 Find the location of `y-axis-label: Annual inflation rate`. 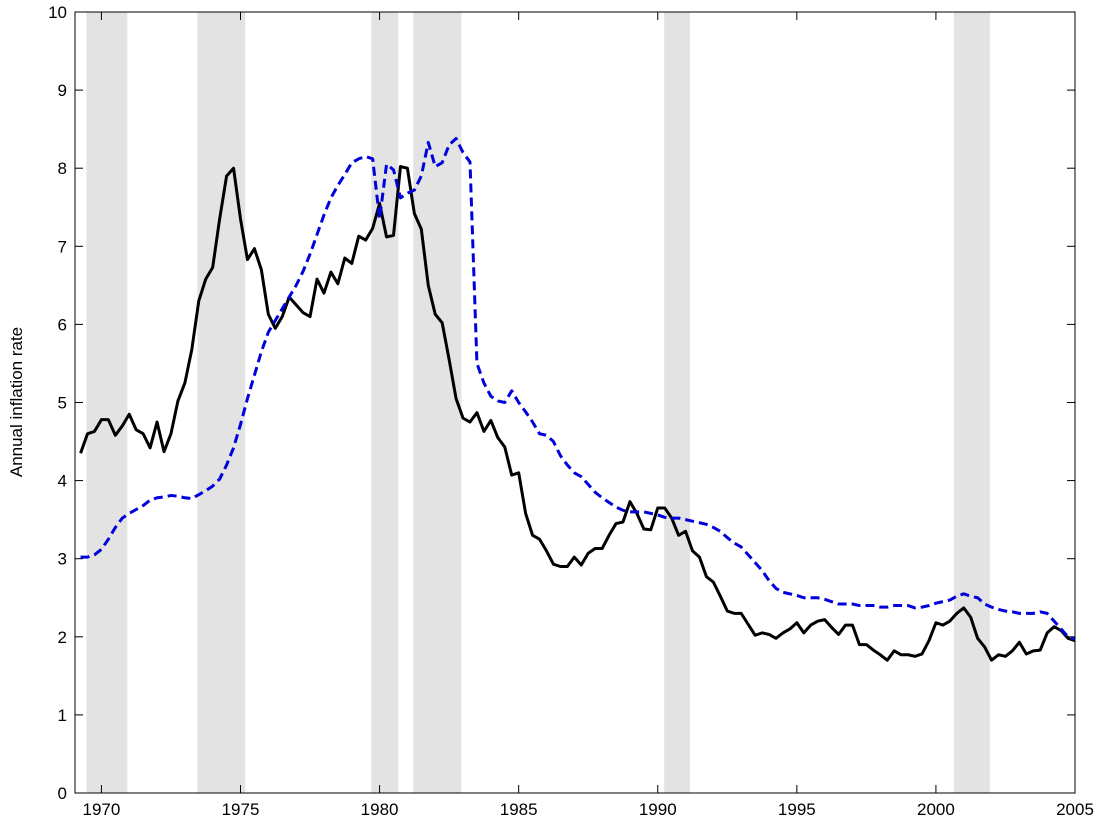

y-axis-label: Annual inflation rate is located at coordinates (16, 402).